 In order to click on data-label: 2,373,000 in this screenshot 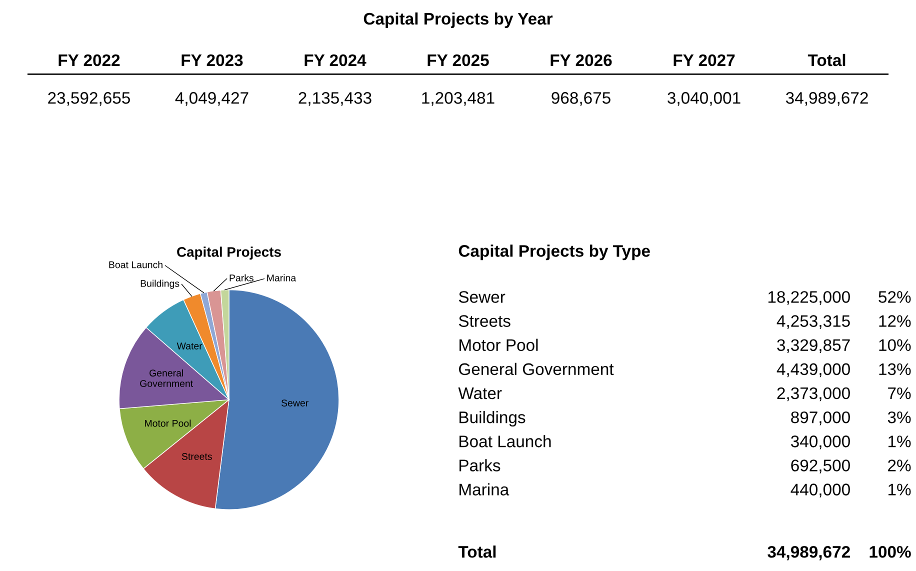, I will do `click(813, 394)`.